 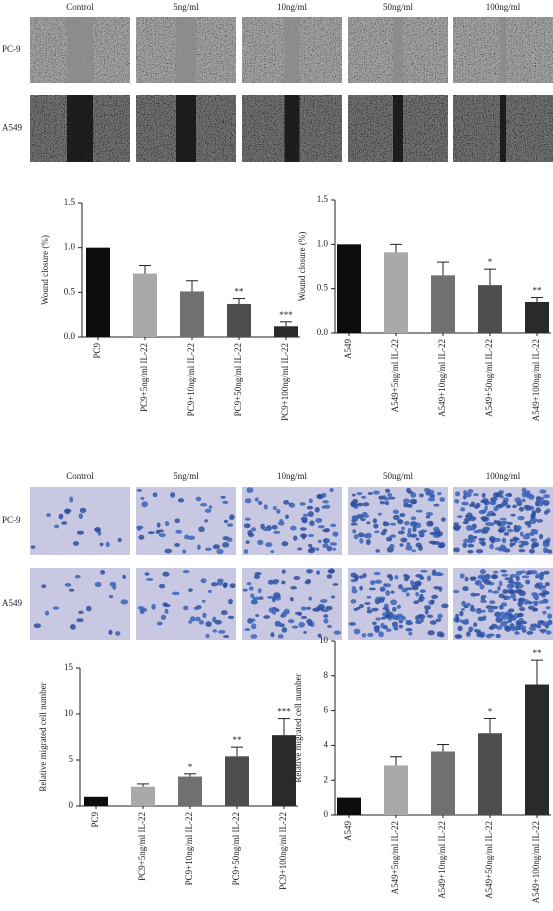 I want to click on x-tick-label: PC9+50ng/ml IL-22, so click(x=236, y=848).